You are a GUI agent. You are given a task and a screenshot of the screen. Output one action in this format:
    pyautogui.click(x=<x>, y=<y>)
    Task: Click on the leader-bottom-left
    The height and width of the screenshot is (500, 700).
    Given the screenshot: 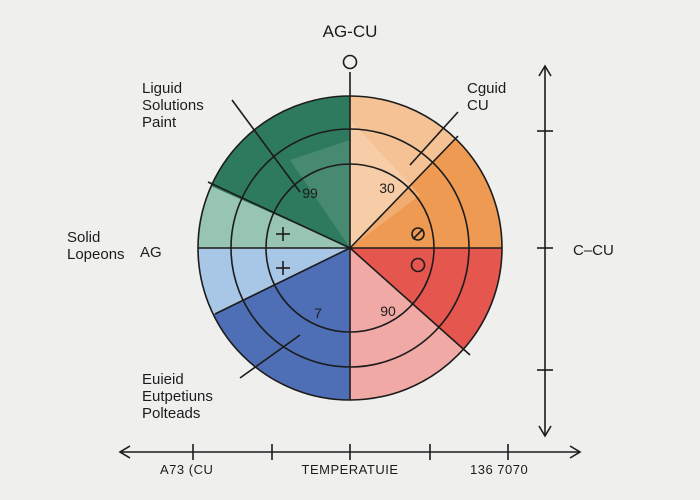 What is the action you would take?
    pyautogui.click(x=270, y=356)
    